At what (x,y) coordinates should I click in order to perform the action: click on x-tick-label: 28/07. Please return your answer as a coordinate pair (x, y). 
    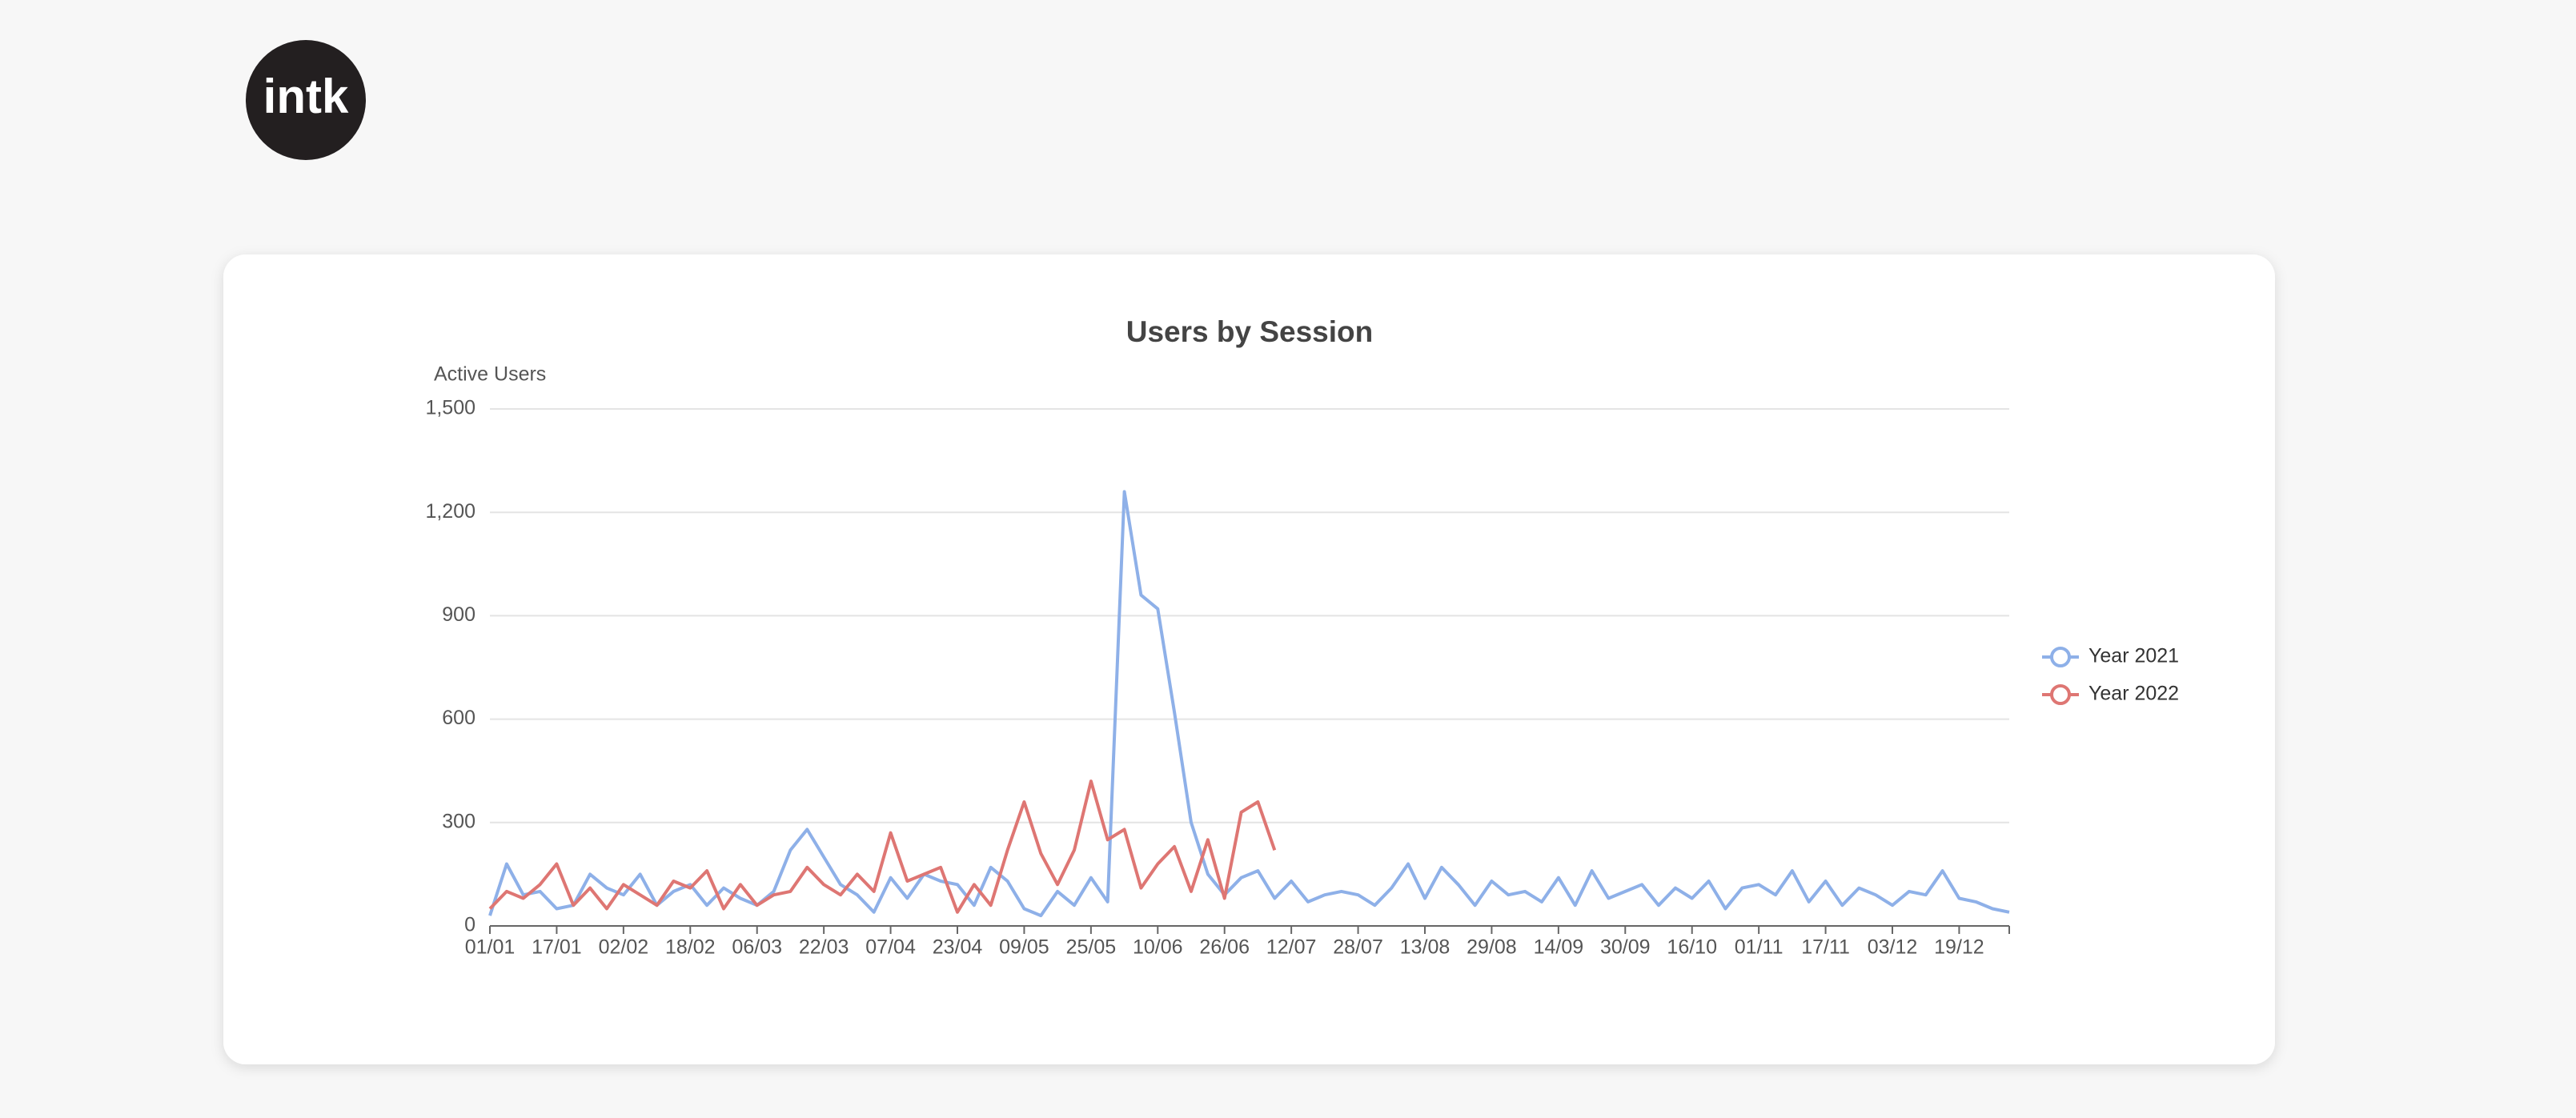
    Looking at the image, I should click on (1358, 947).